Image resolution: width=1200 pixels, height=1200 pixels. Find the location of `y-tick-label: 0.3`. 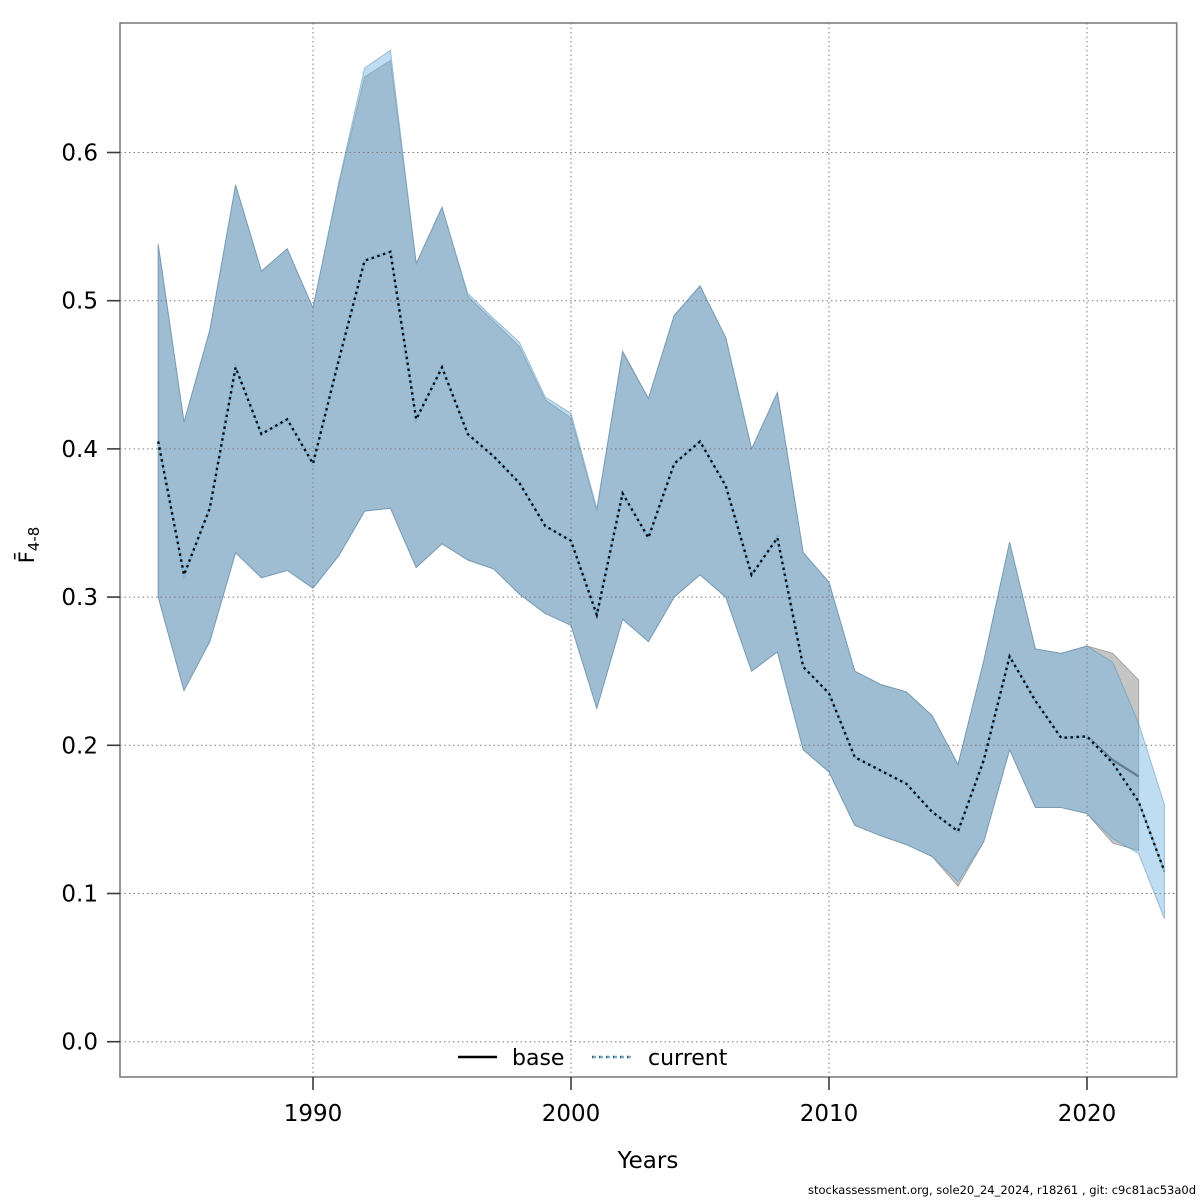

y-tick-label: 0.3 is located at coordinates (79, 598).